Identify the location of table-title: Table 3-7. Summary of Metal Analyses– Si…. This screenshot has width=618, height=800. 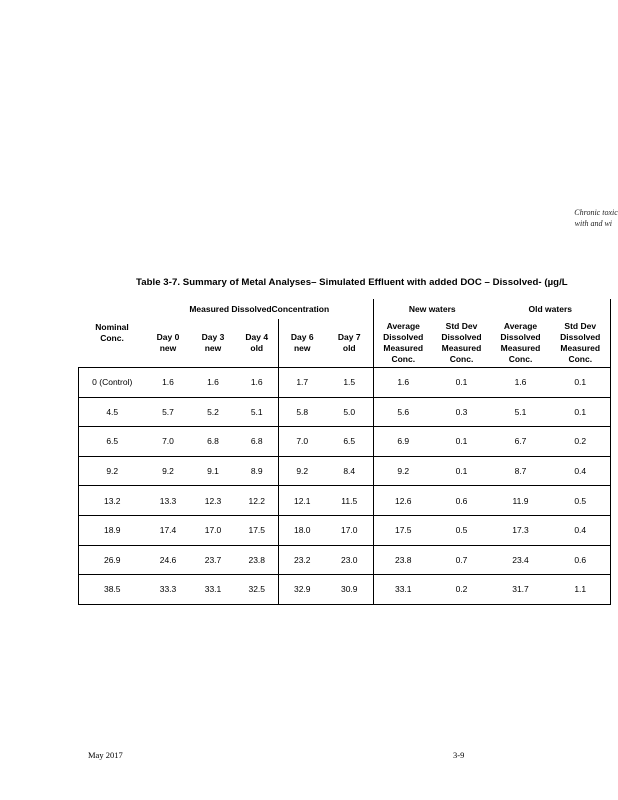
(352, 282).